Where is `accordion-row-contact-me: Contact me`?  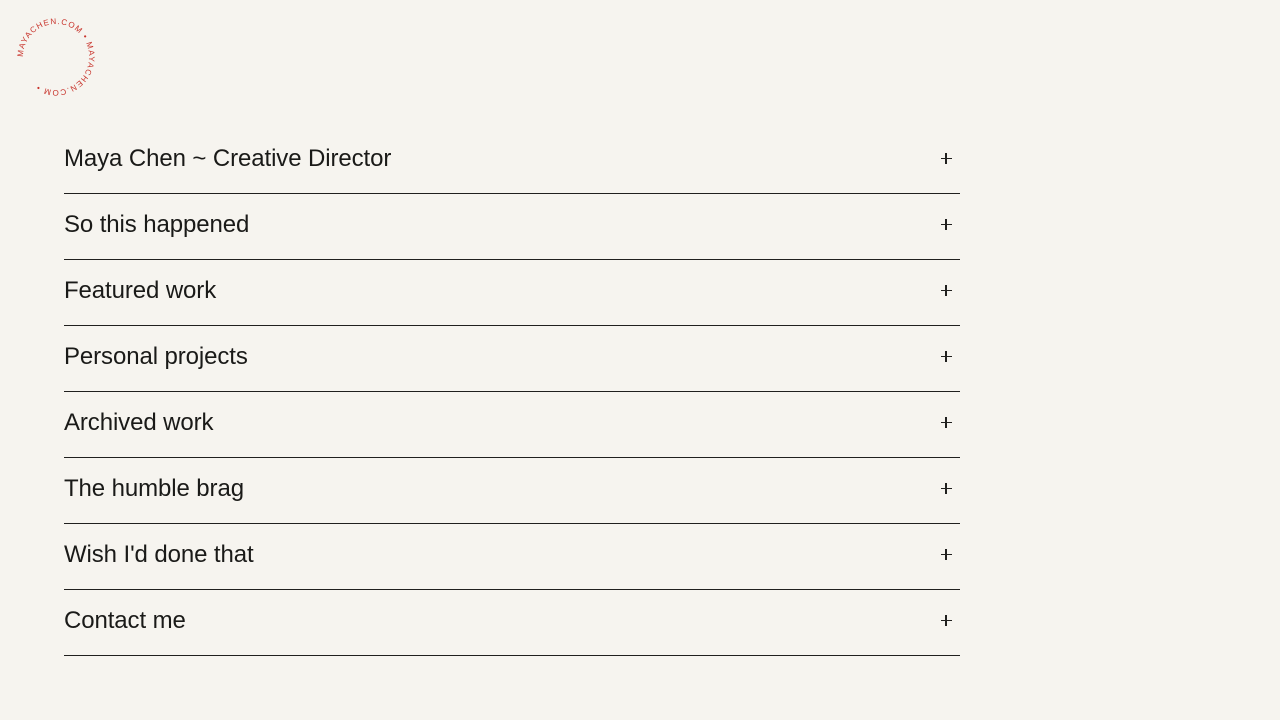
accordion-row-contact-me: Contact me is located at coordinates (512, 623).